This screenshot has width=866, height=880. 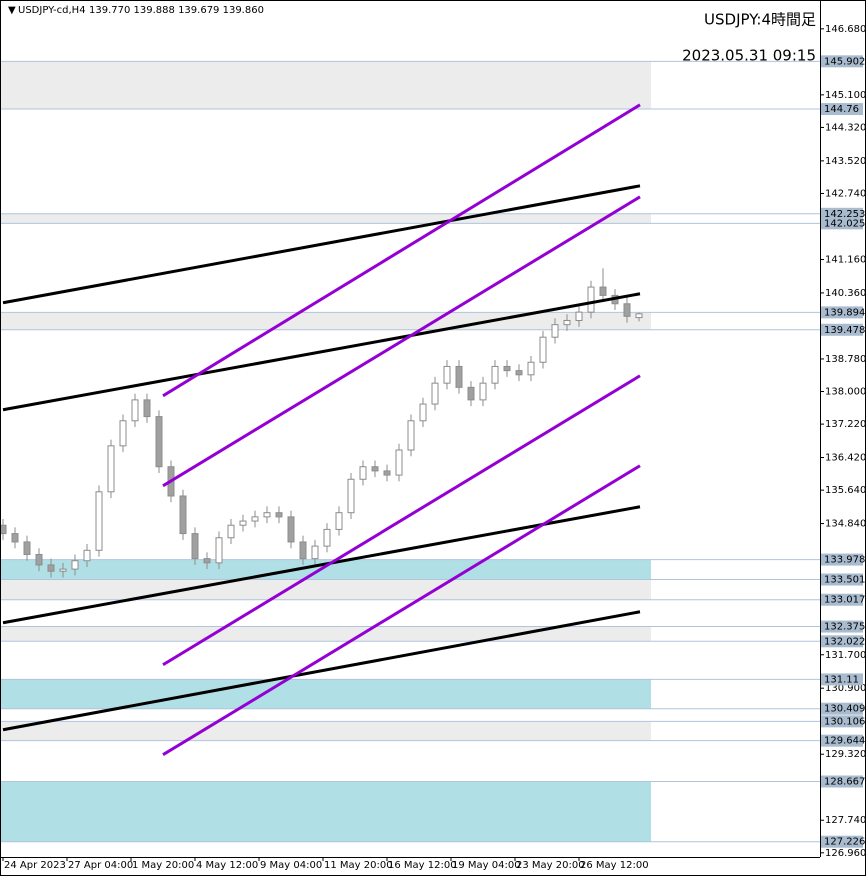 I want to click on y-tick-label: 138.780, so click(x=845, y=359).